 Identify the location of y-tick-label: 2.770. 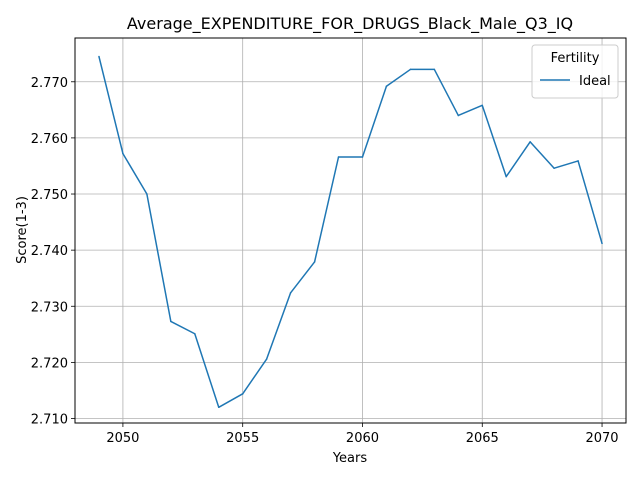
(49, 83).